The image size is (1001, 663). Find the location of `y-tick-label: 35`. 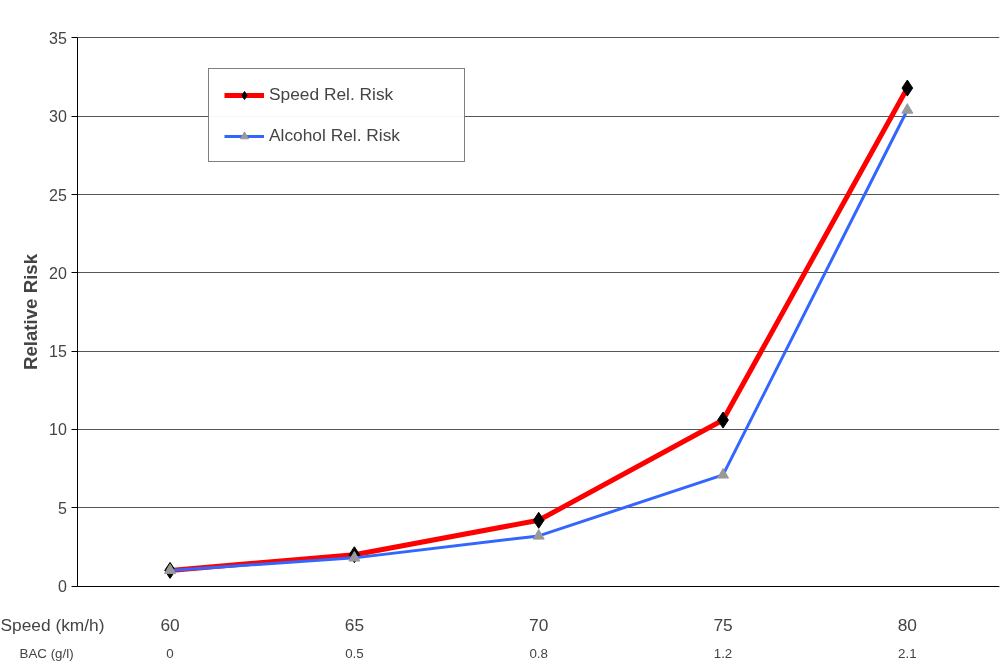

y-tick-label: 35 is located at coordinates (58, 38).